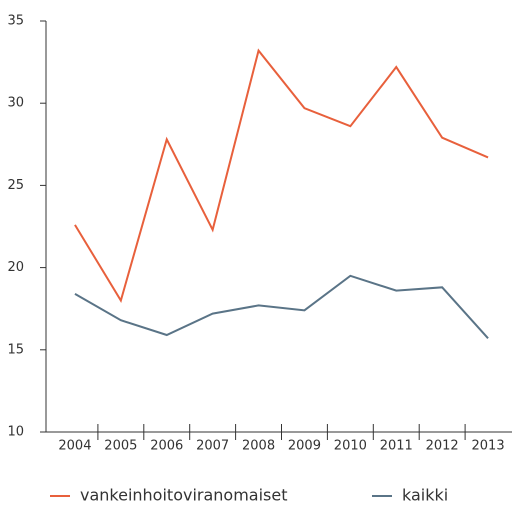 Image resolution: width=516 pixels, height=516 pixels. Describe the element at coordinates (396, 446) in the screenshot. I see `x-tick-label: 2011` at that location.